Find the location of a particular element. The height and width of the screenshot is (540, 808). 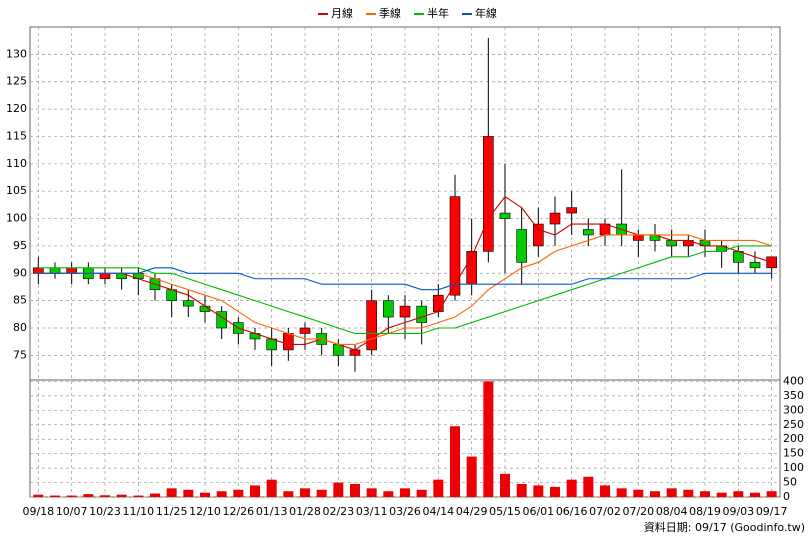

x-tick-label: 03/11 is located at coordinates (372, 511).